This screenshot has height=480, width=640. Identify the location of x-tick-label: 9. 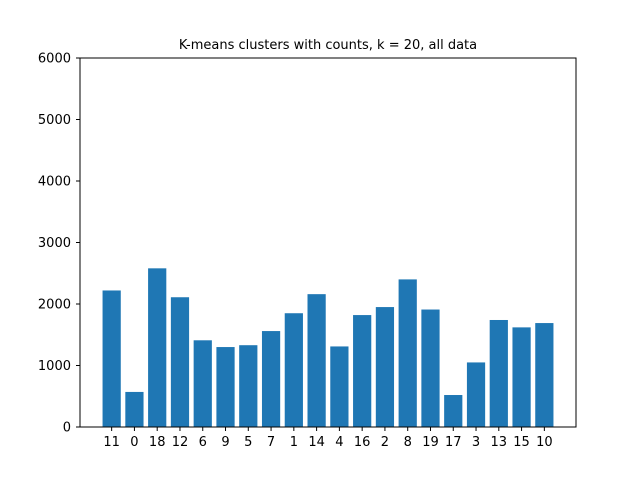
(225, 442).